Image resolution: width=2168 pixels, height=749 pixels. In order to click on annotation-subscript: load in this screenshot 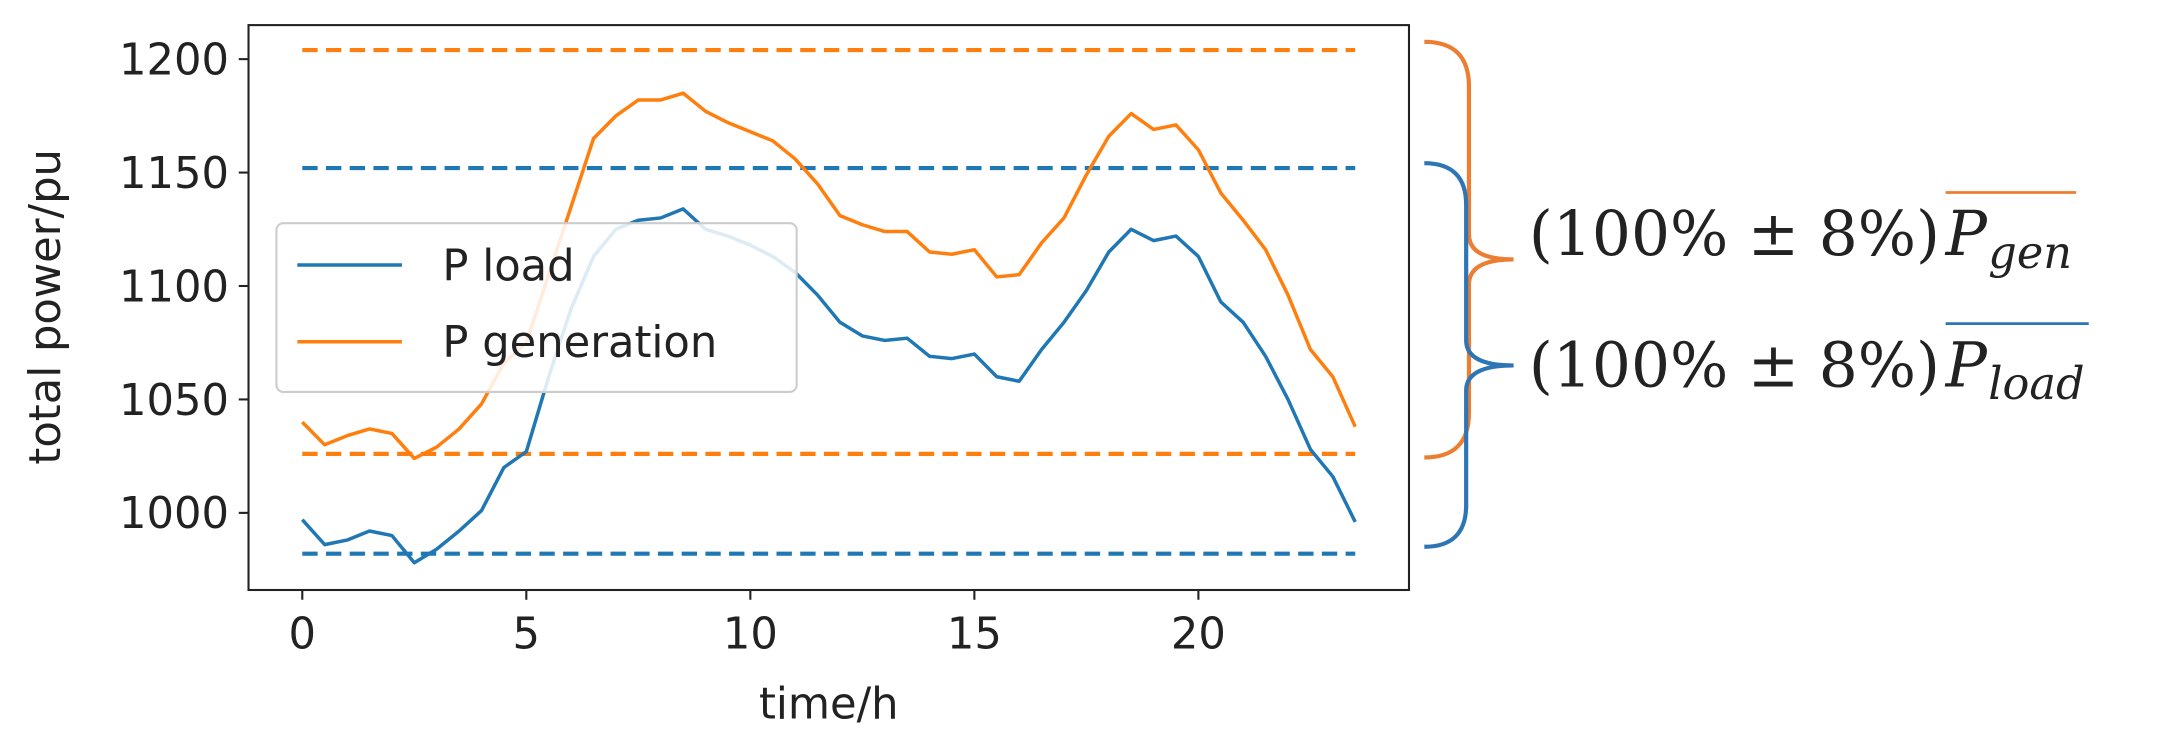, I will do `click(2036, 384)`.